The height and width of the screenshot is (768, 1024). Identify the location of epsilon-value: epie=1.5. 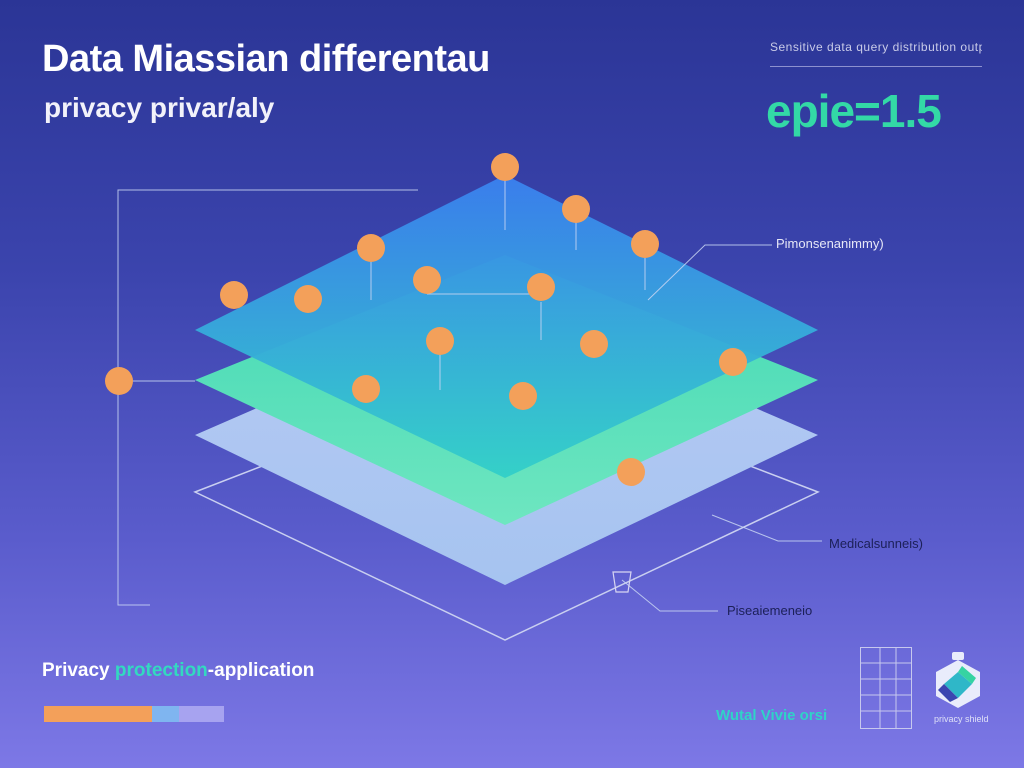
(854, 111).